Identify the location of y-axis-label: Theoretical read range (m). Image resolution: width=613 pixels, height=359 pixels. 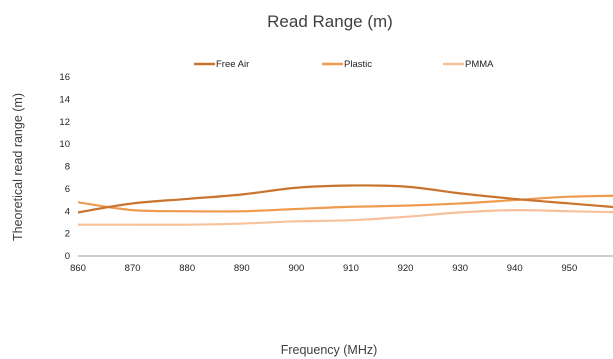
(18, 167).